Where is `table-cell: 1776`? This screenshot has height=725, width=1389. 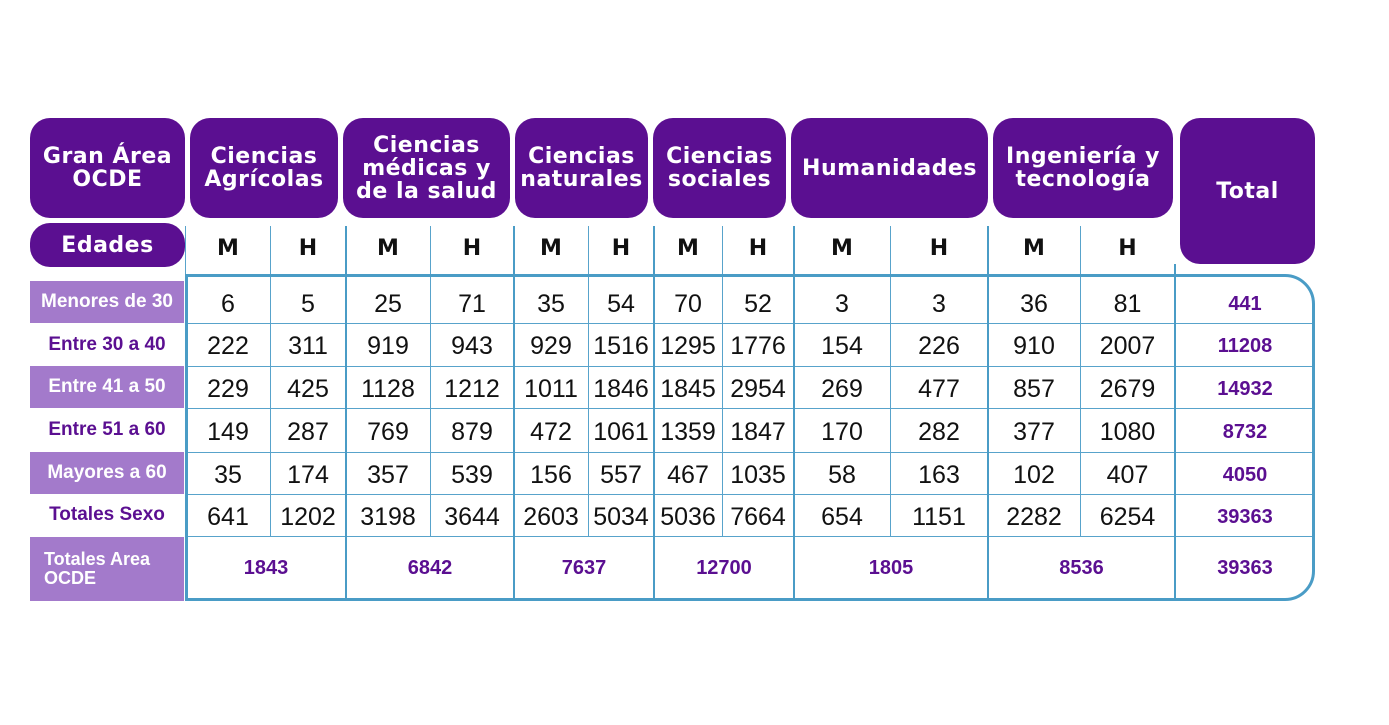
table-cell: 1776 is located at coordinates (758, 346).